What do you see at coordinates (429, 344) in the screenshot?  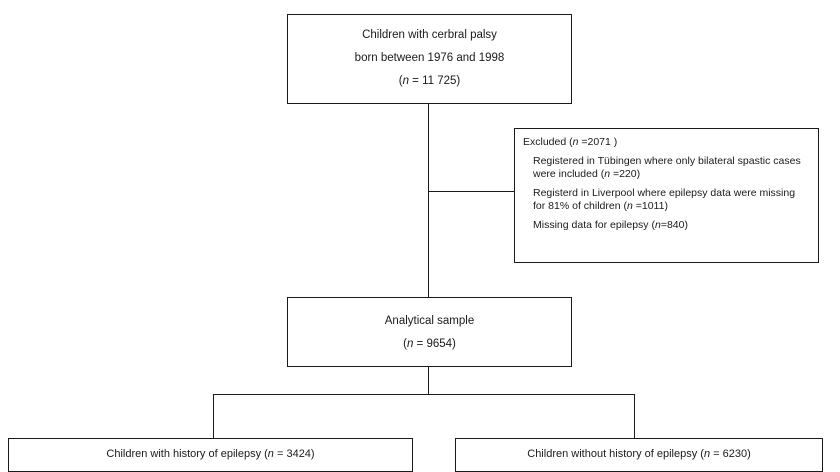 I see `analytical-sample-count: (n = 9654)` at bounding box center [429, 344].